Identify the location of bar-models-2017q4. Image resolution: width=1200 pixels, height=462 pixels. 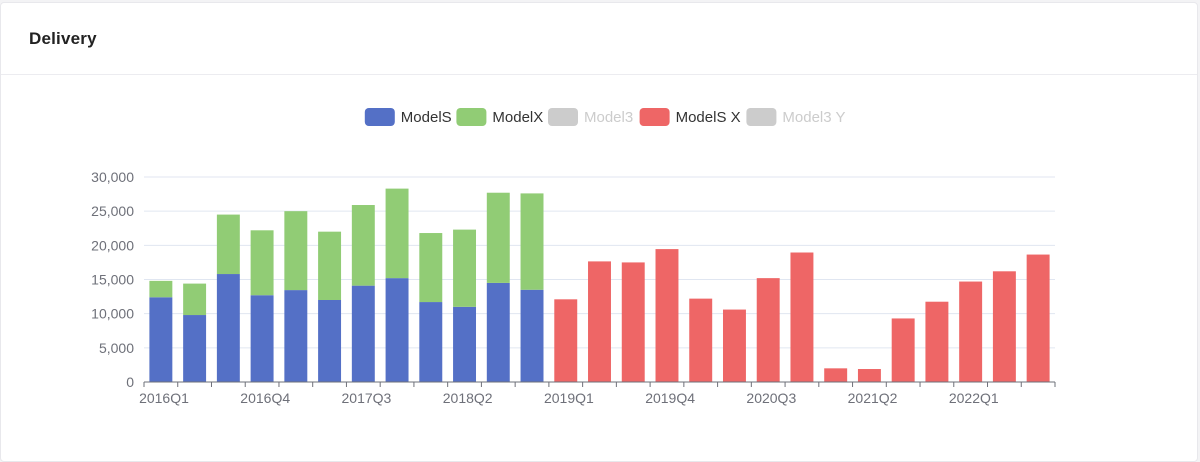
(397, 330).